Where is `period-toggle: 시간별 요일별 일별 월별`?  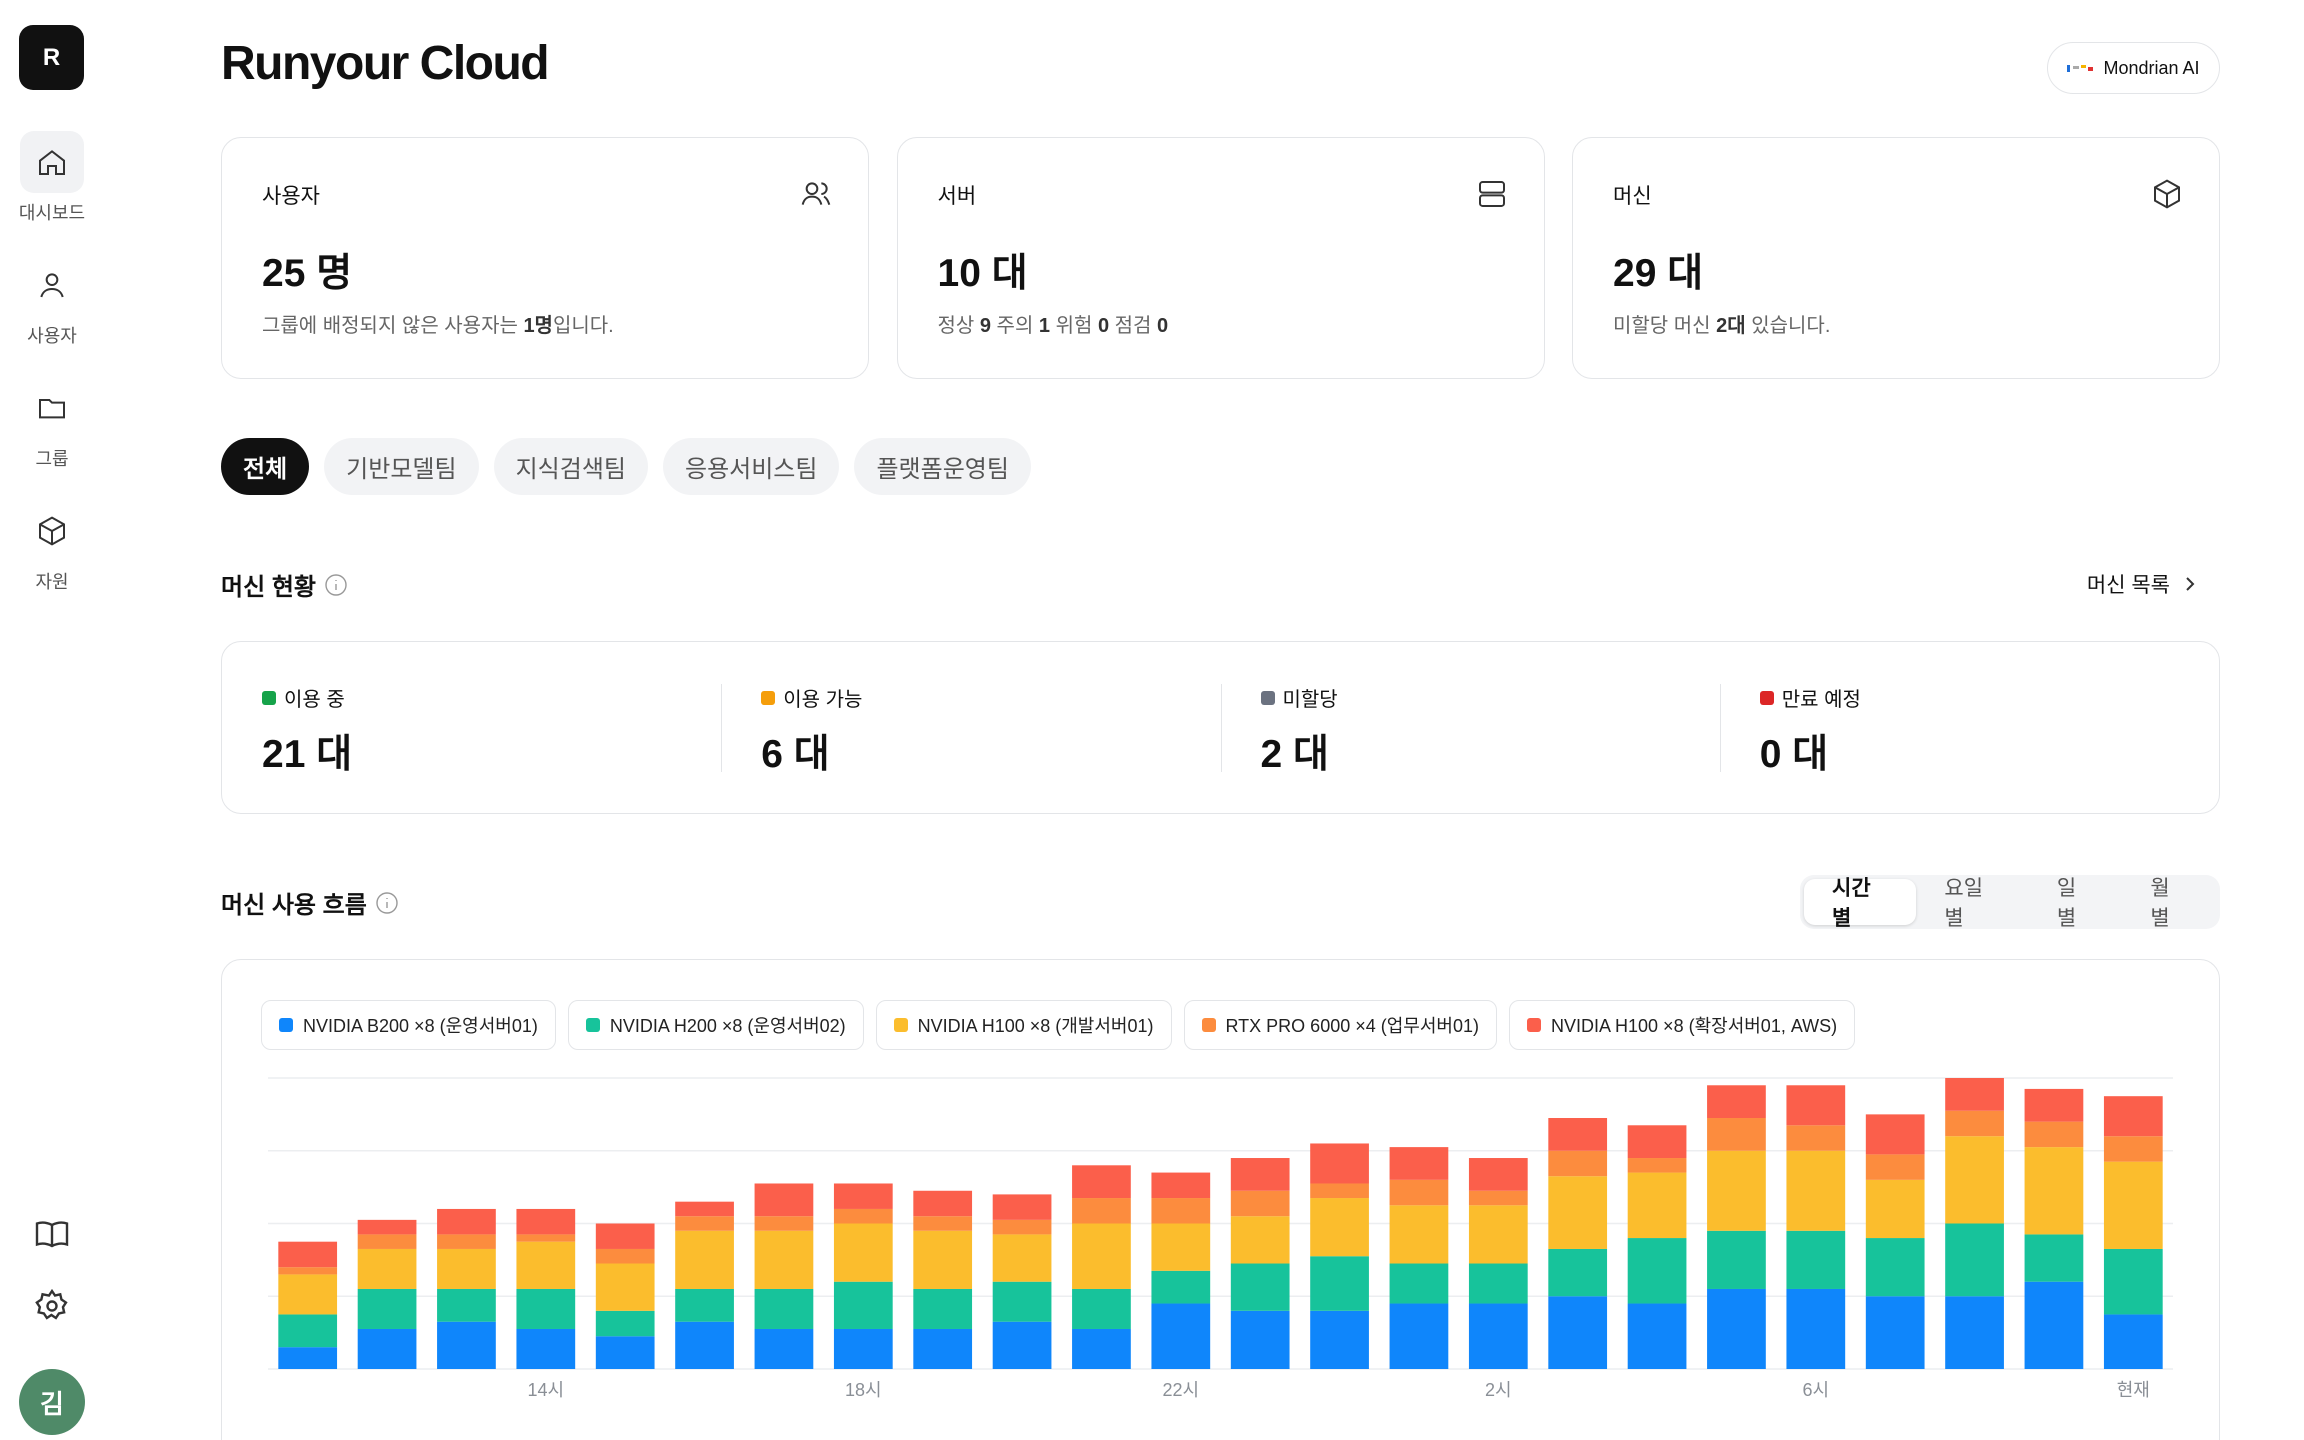 period-toggle: 시간별 요일별 일별 월별 is located at coordinates (2010, 902).